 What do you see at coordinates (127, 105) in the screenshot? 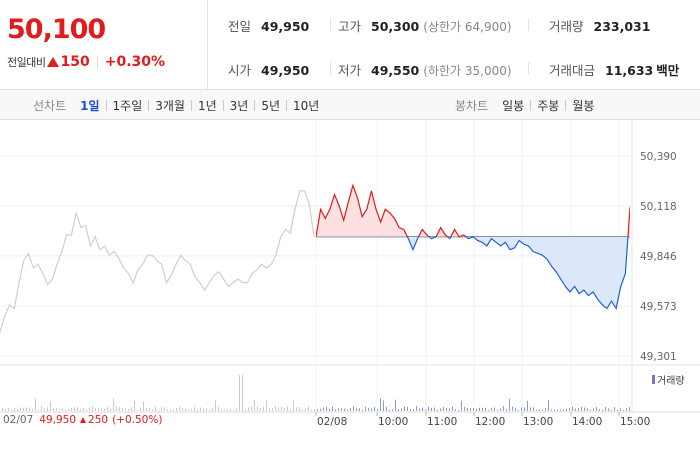
I see `tab-1week: 1주일` at bounding box center [127, 105].